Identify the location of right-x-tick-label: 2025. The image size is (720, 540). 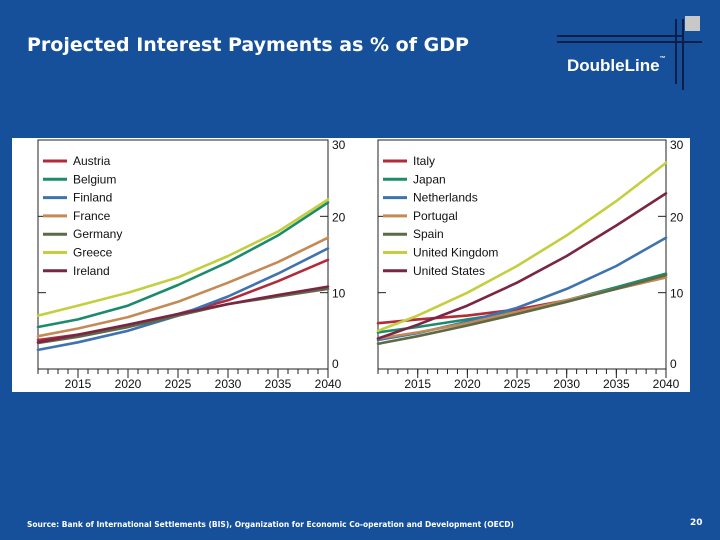
(517, 384).